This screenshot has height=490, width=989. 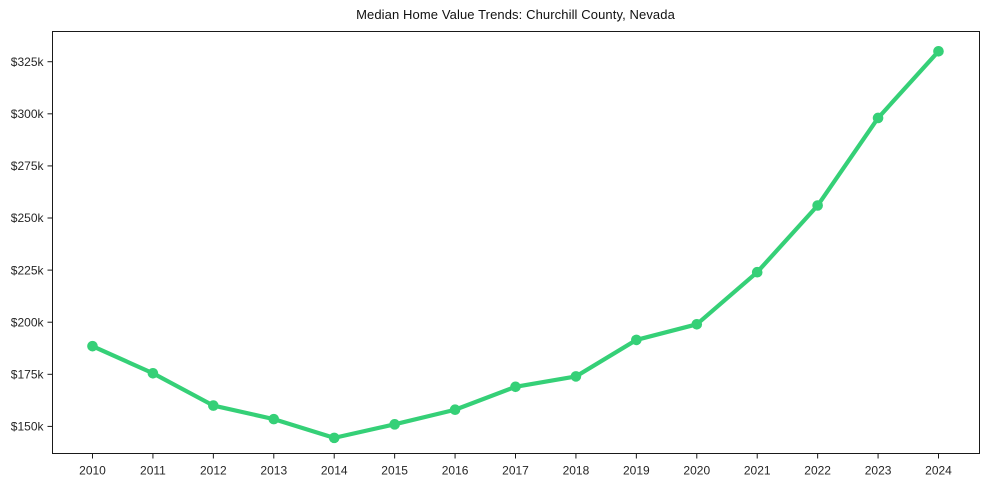 I want to click on x-tick-label: 2022, so click(x=817, y=471).